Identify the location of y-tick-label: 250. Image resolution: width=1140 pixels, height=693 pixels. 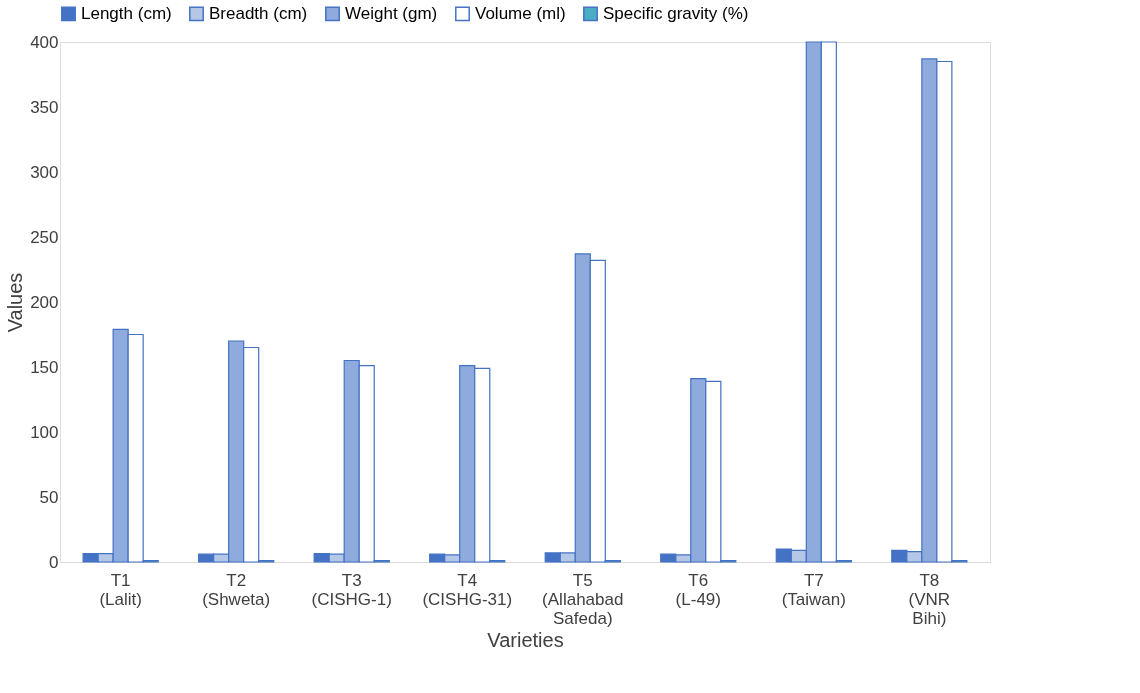
(44, 237).